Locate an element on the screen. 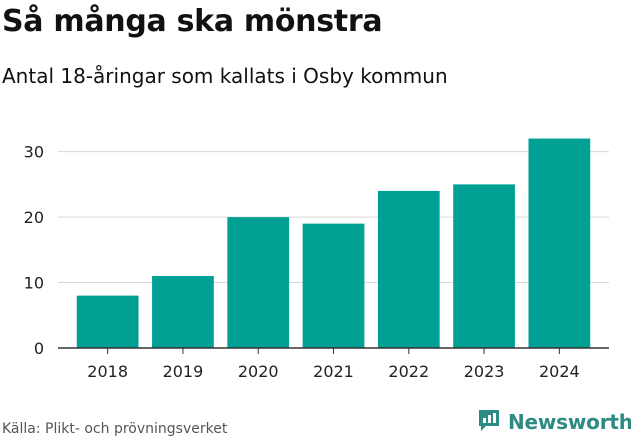  source-note: Källa: Plikt- och prövningsverket is located at coordinates (115, 429).